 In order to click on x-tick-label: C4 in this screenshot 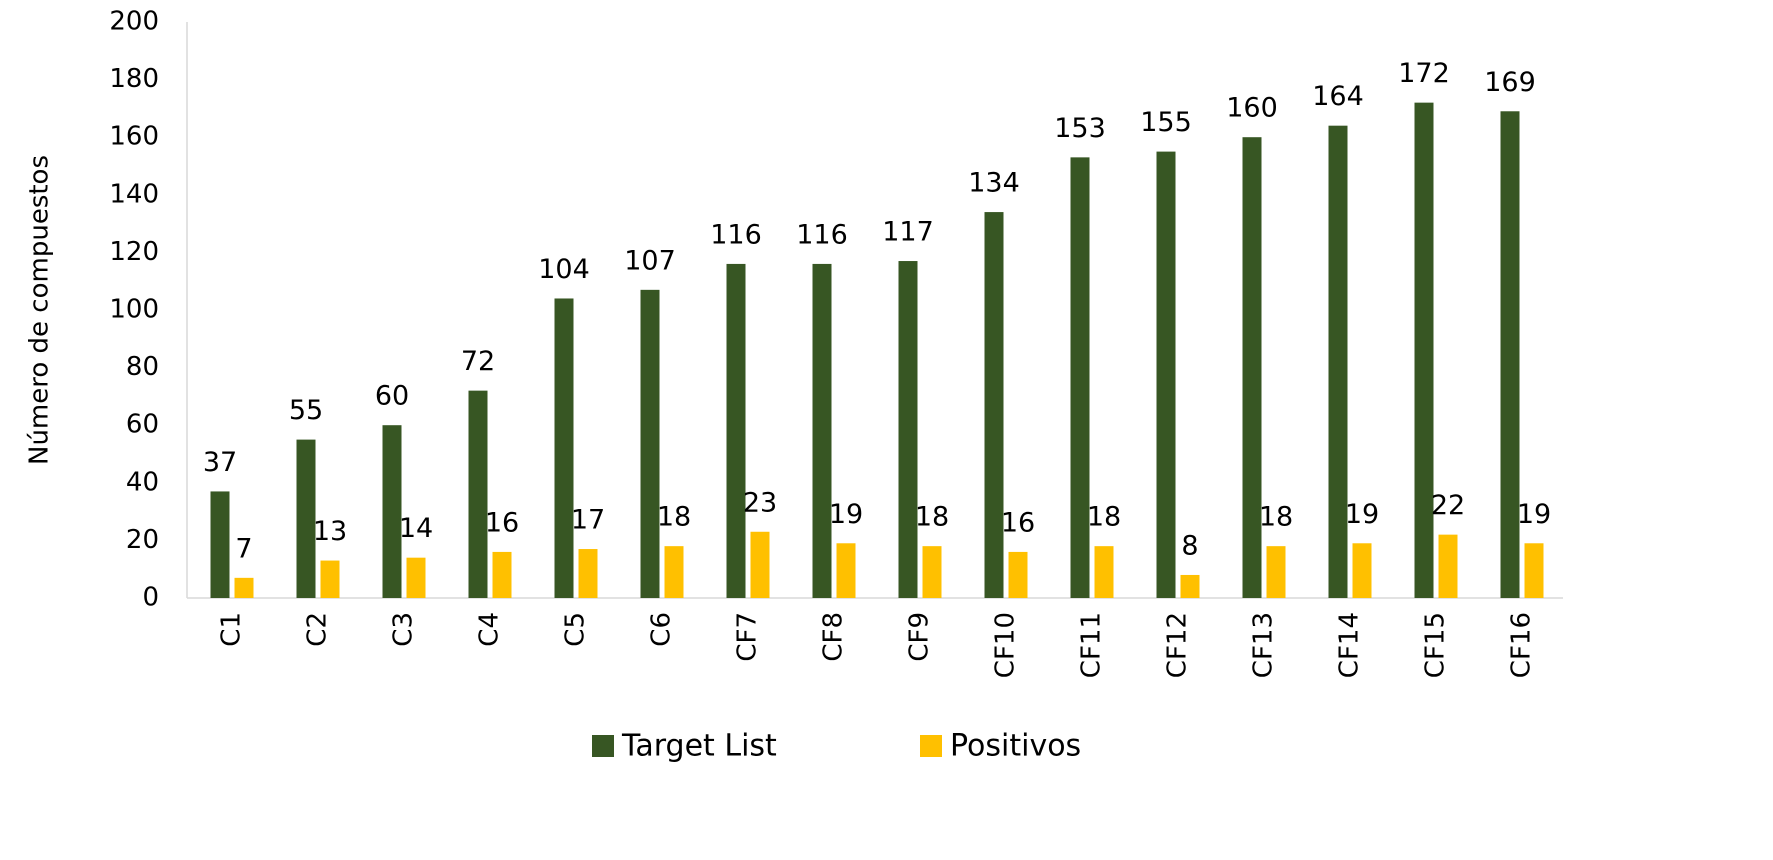, I will do `click(490, 629)`.